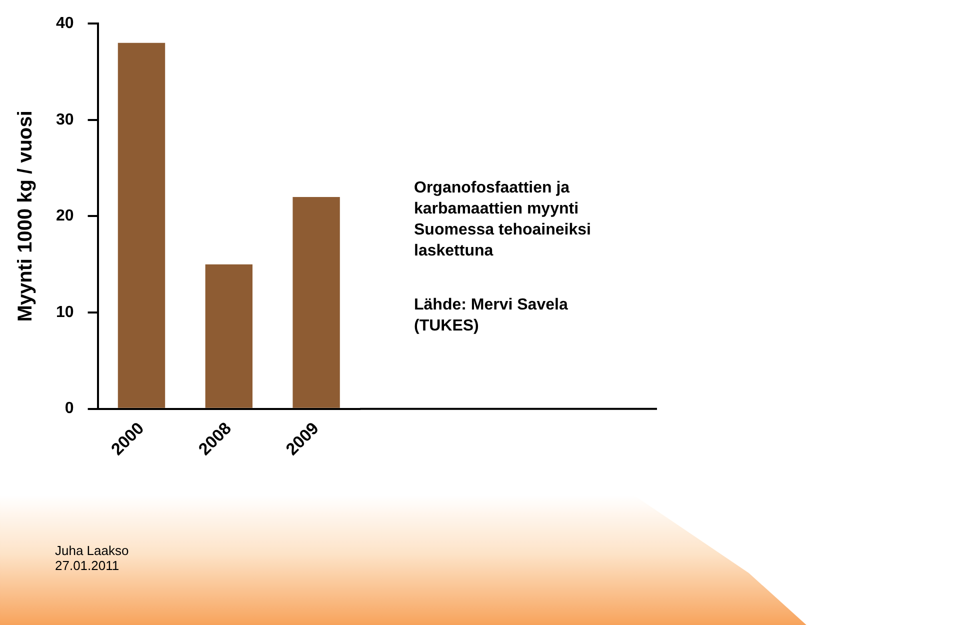 The width and height of the screenshot is (960, 625). Describe the element at coordinates (502, 219) in the screenshot. I see `text: Organofosfaattien ja karbamaattien myynti Suomessa tehoaineiksi laskettuna` at that location.